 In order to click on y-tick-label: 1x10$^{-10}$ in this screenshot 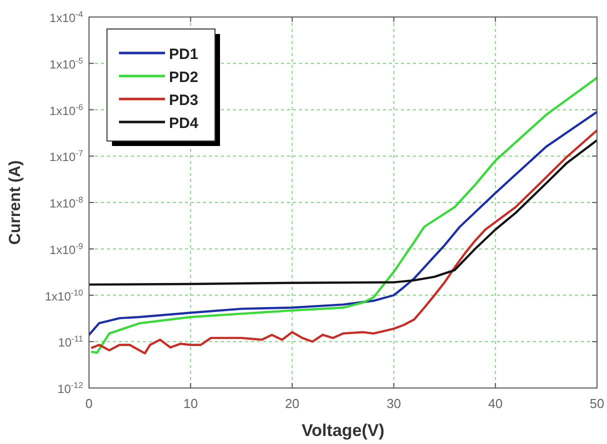, I will do `click(64, 295)`.